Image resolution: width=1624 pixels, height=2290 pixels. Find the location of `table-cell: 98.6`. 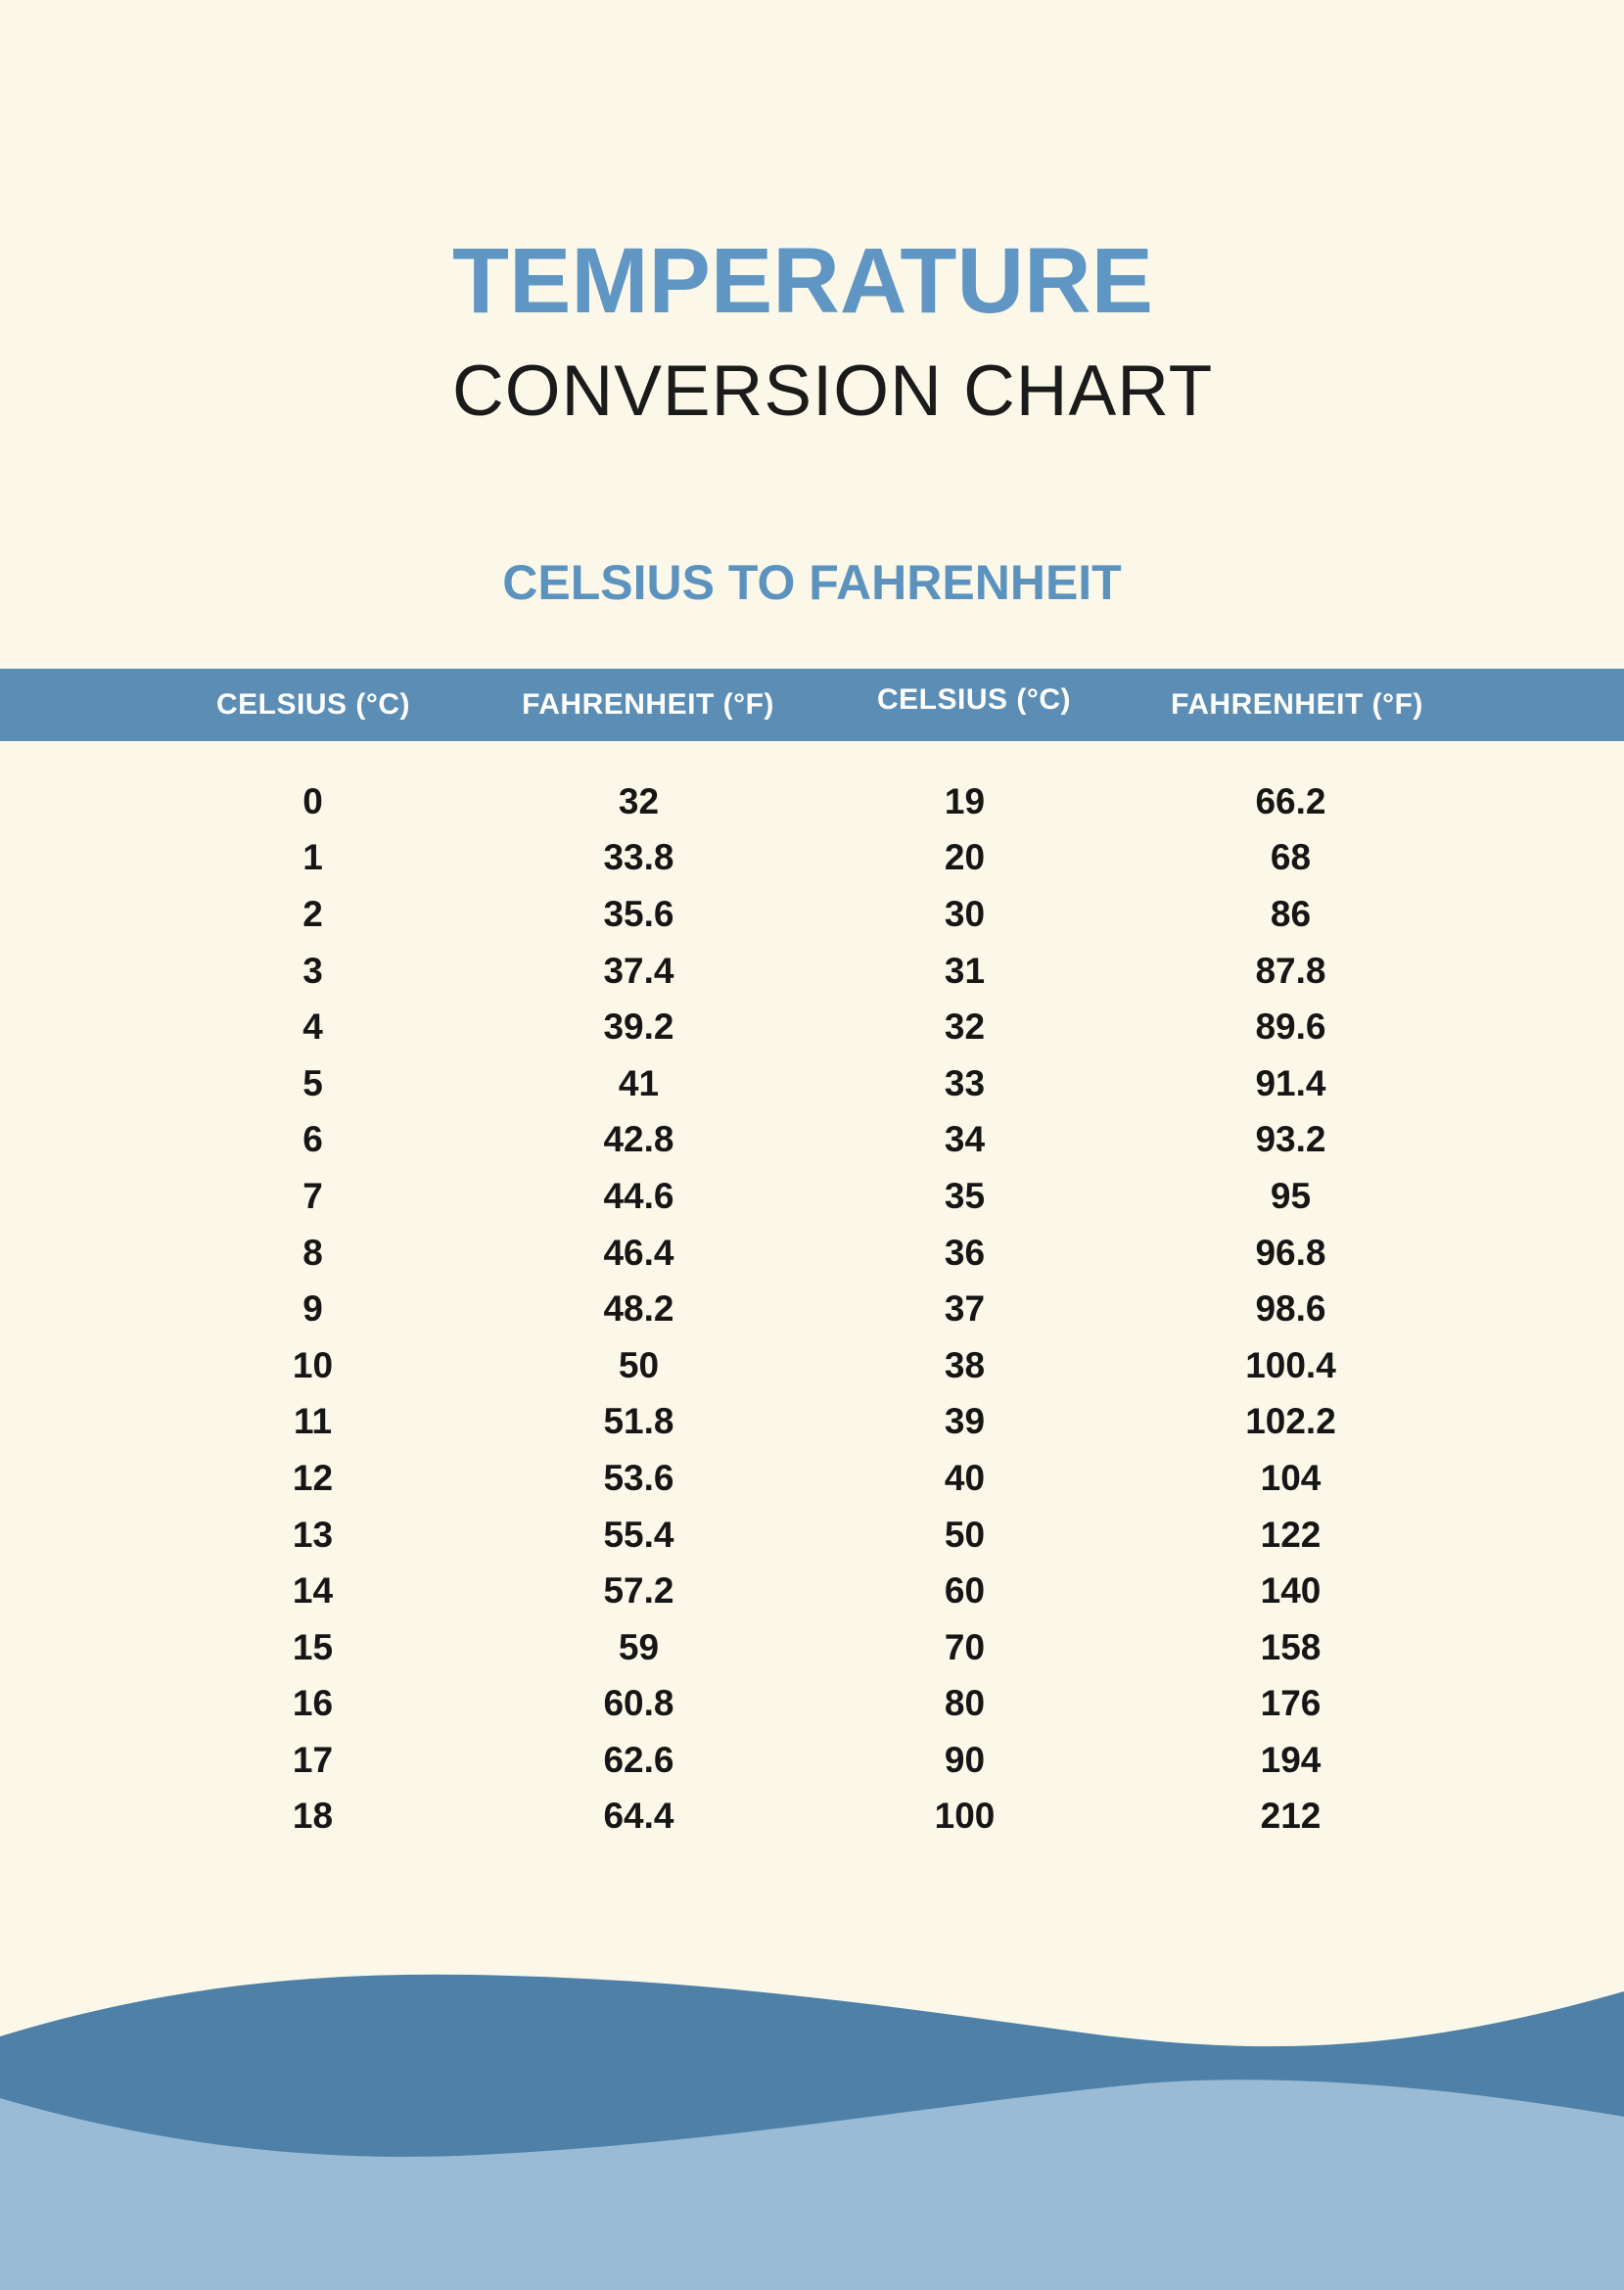

table-cell: 98.6 is located at coordinates (1290, 1309).